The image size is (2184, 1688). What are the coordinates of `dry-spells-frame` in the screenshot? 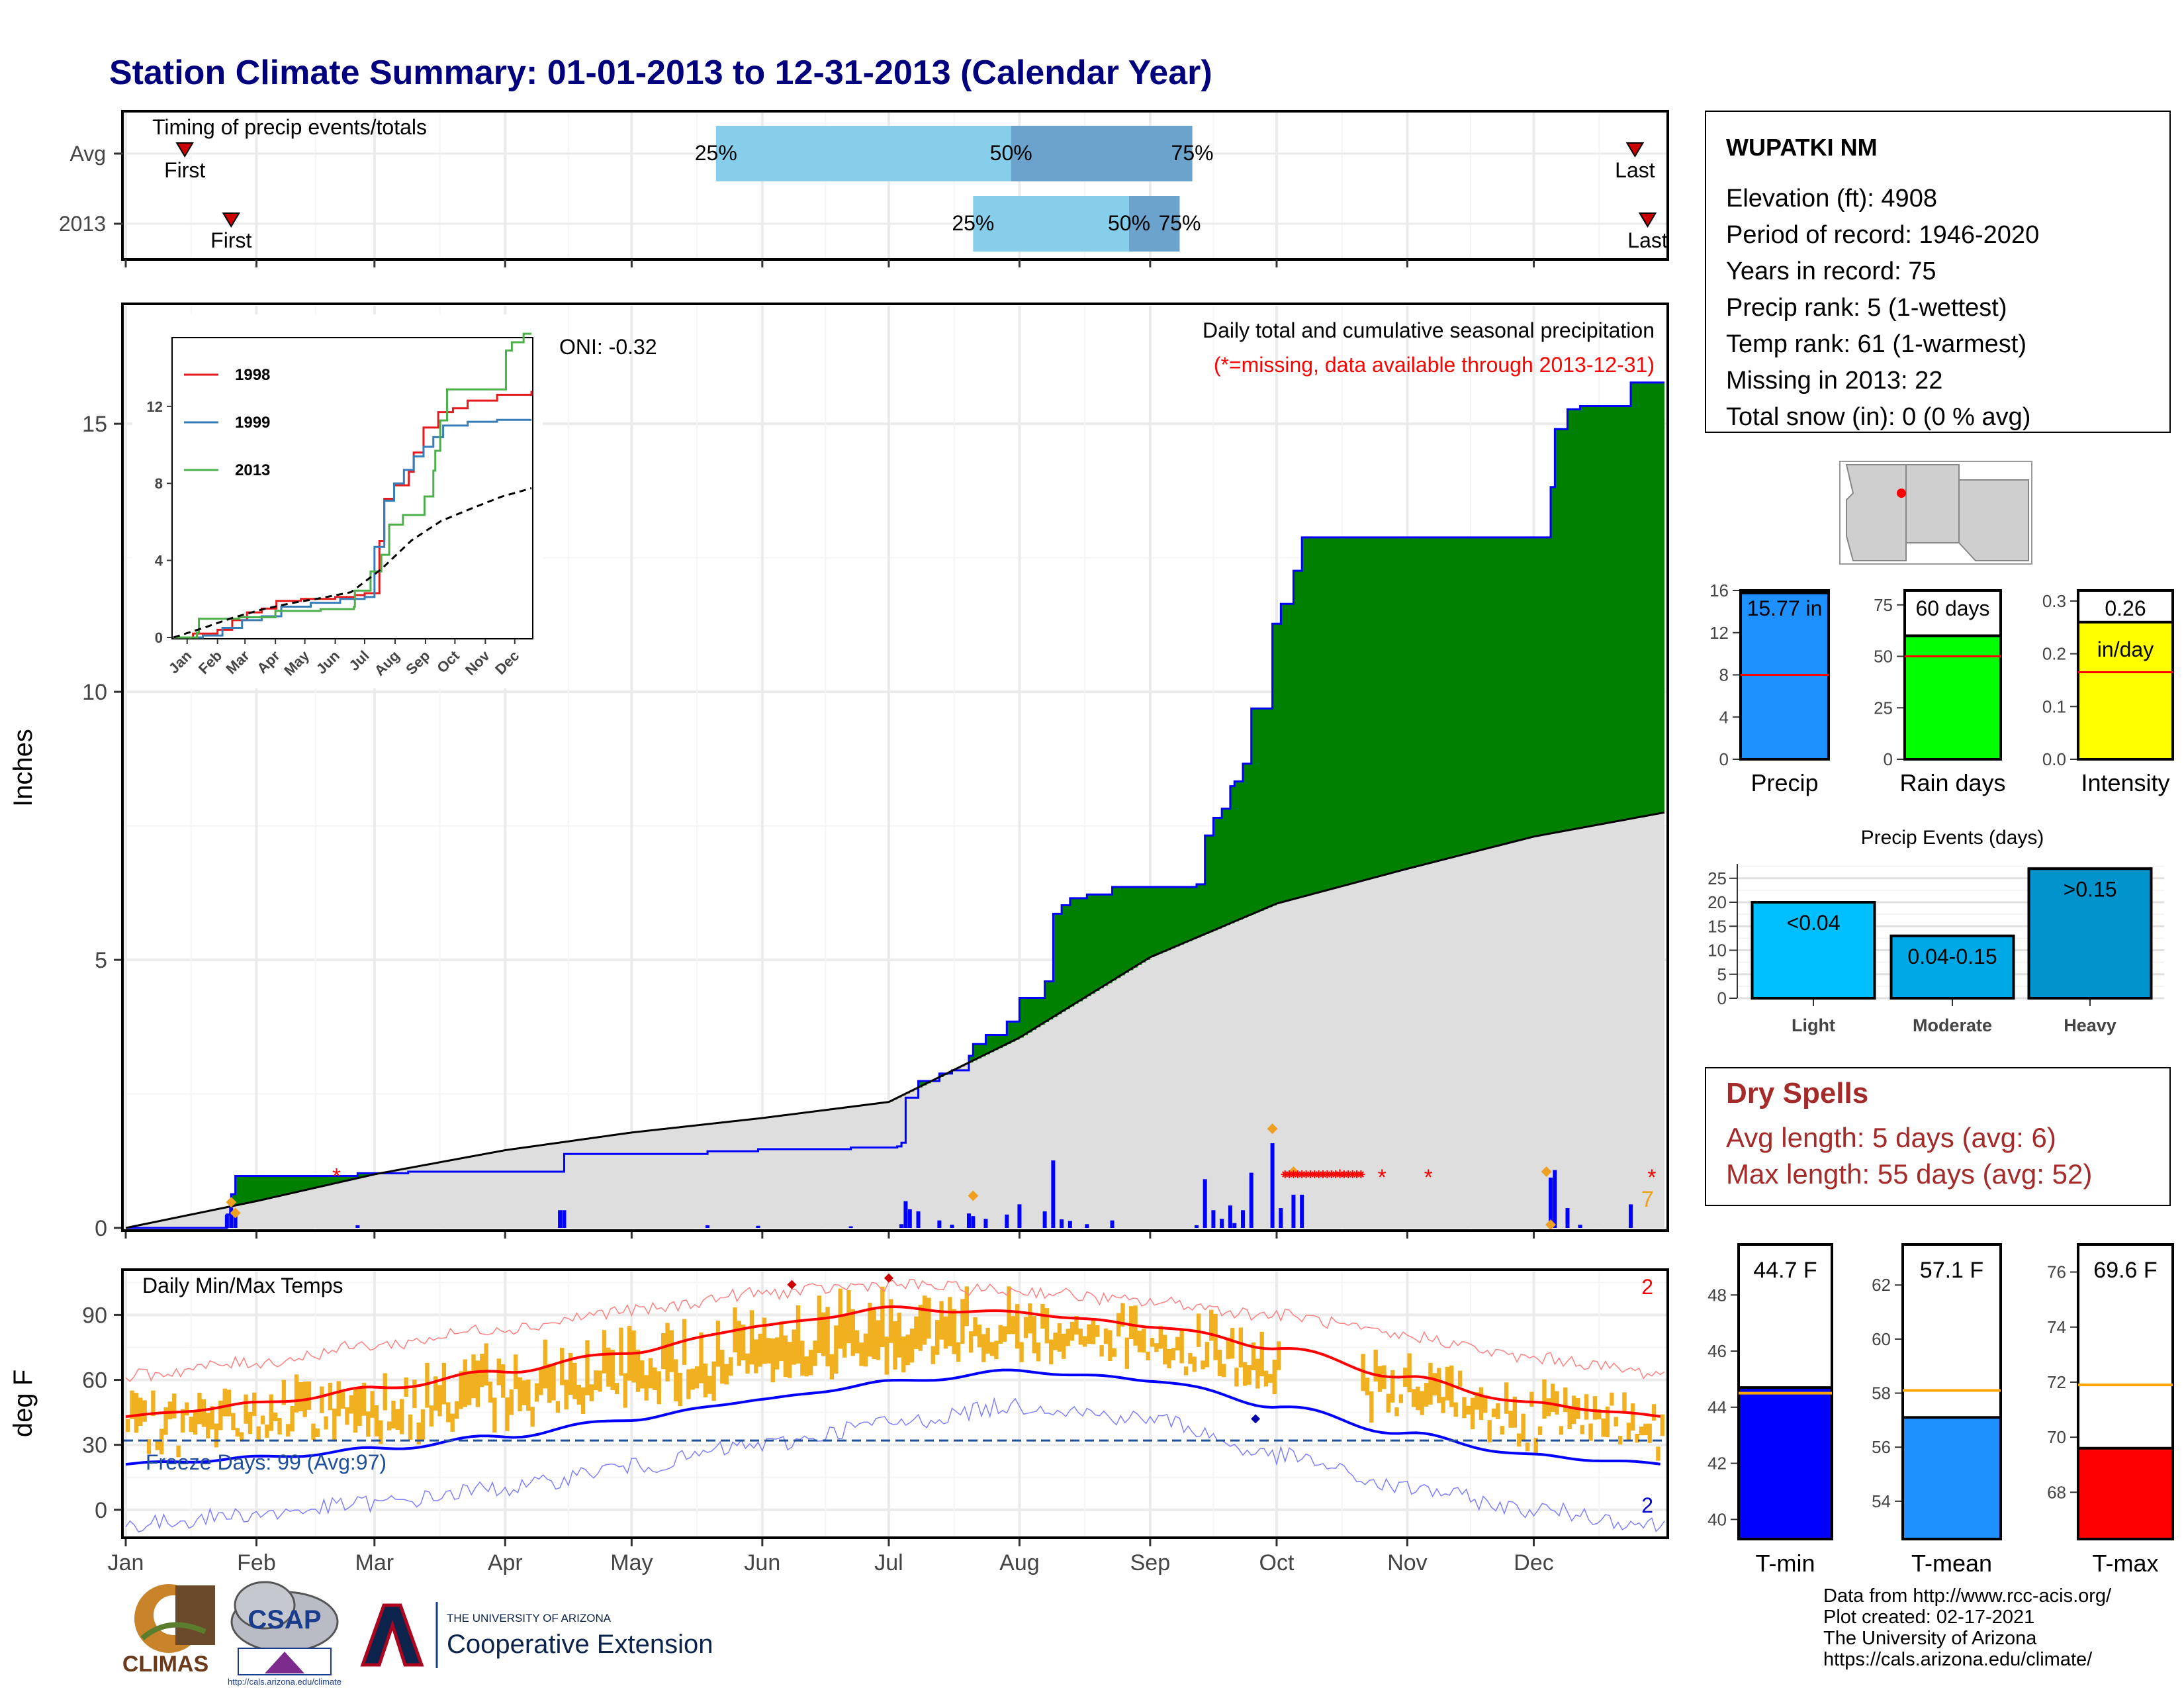 It's located at (1938, 1136).